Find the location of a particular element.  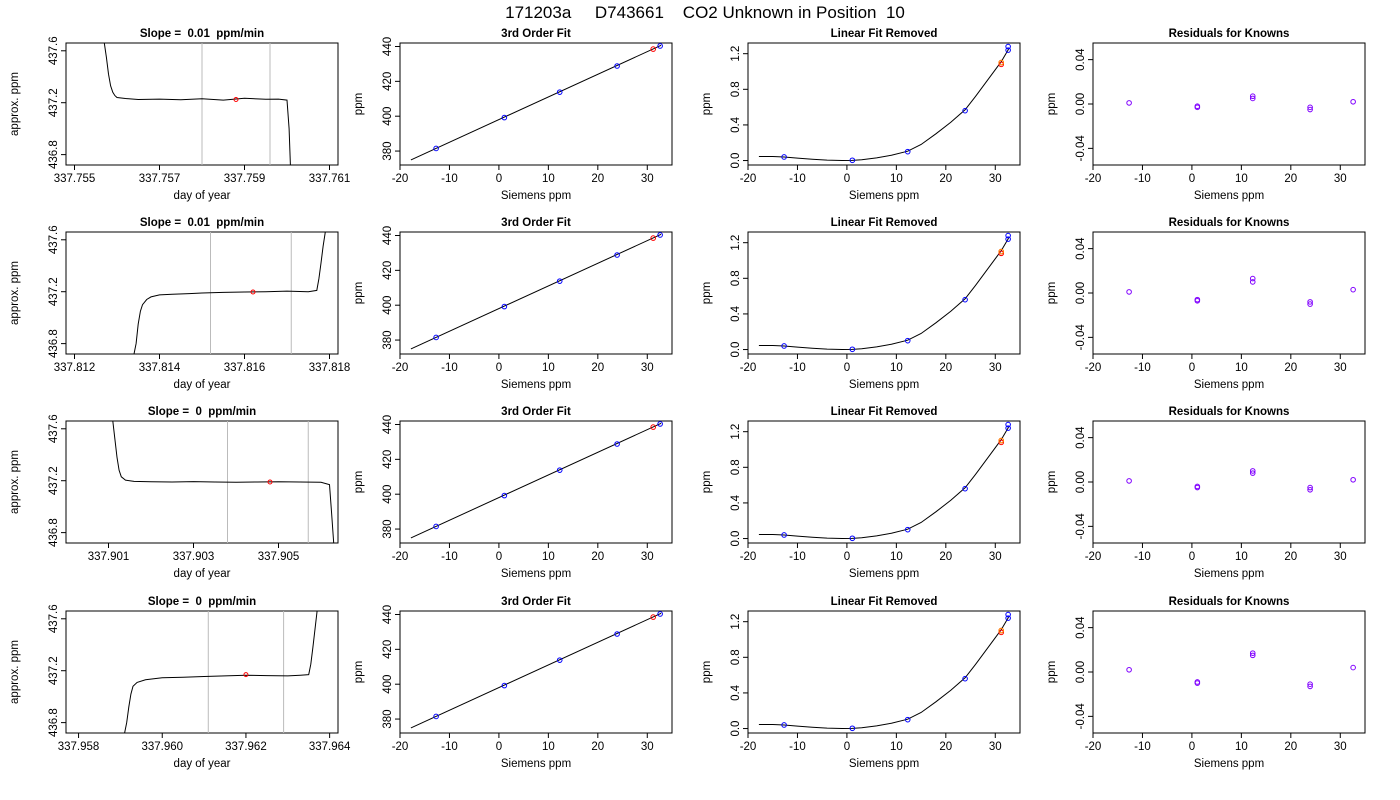

y-tick-label: 437.2 is located at coordinates (54, 670).